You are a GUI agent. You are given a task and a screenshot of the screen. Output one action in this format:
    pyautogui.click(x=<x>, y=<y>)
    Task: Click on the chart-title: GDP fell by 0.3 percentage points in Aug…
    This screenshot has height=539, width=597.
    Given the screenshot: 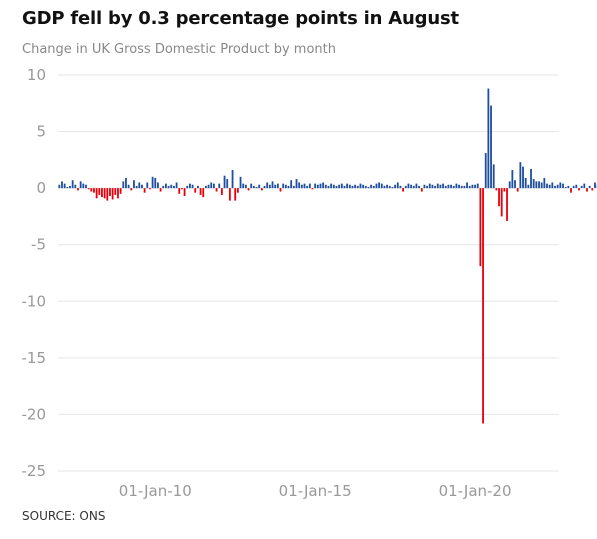 What is the action you would take?
    pyautogui.click(x=240, y=18)
    